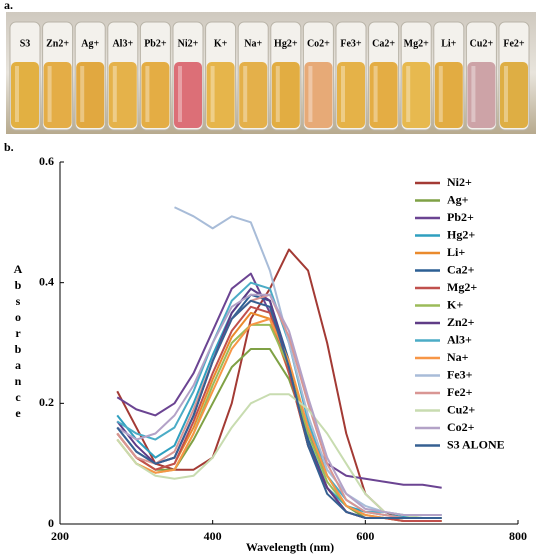  What do you see at coordinates (221, 43) in the screenshot?
I see `vial-label: K+` at bounding box center [221, 43].